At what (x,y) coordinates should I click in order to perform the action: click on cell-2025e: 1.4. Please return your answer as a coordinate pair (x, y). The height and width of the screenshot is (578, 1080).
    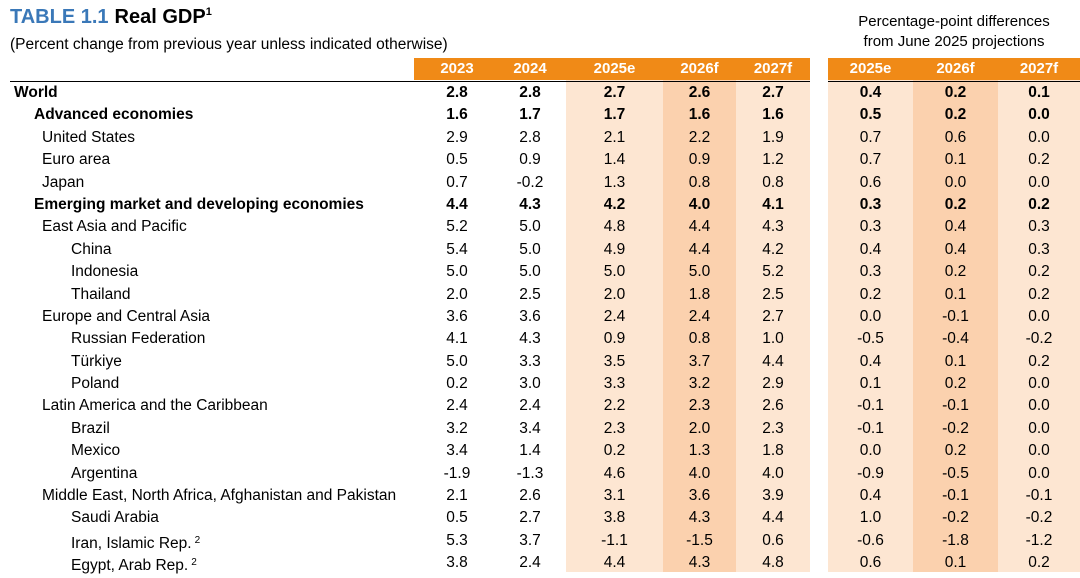
    Looking at the image, I should click on (614, 160).